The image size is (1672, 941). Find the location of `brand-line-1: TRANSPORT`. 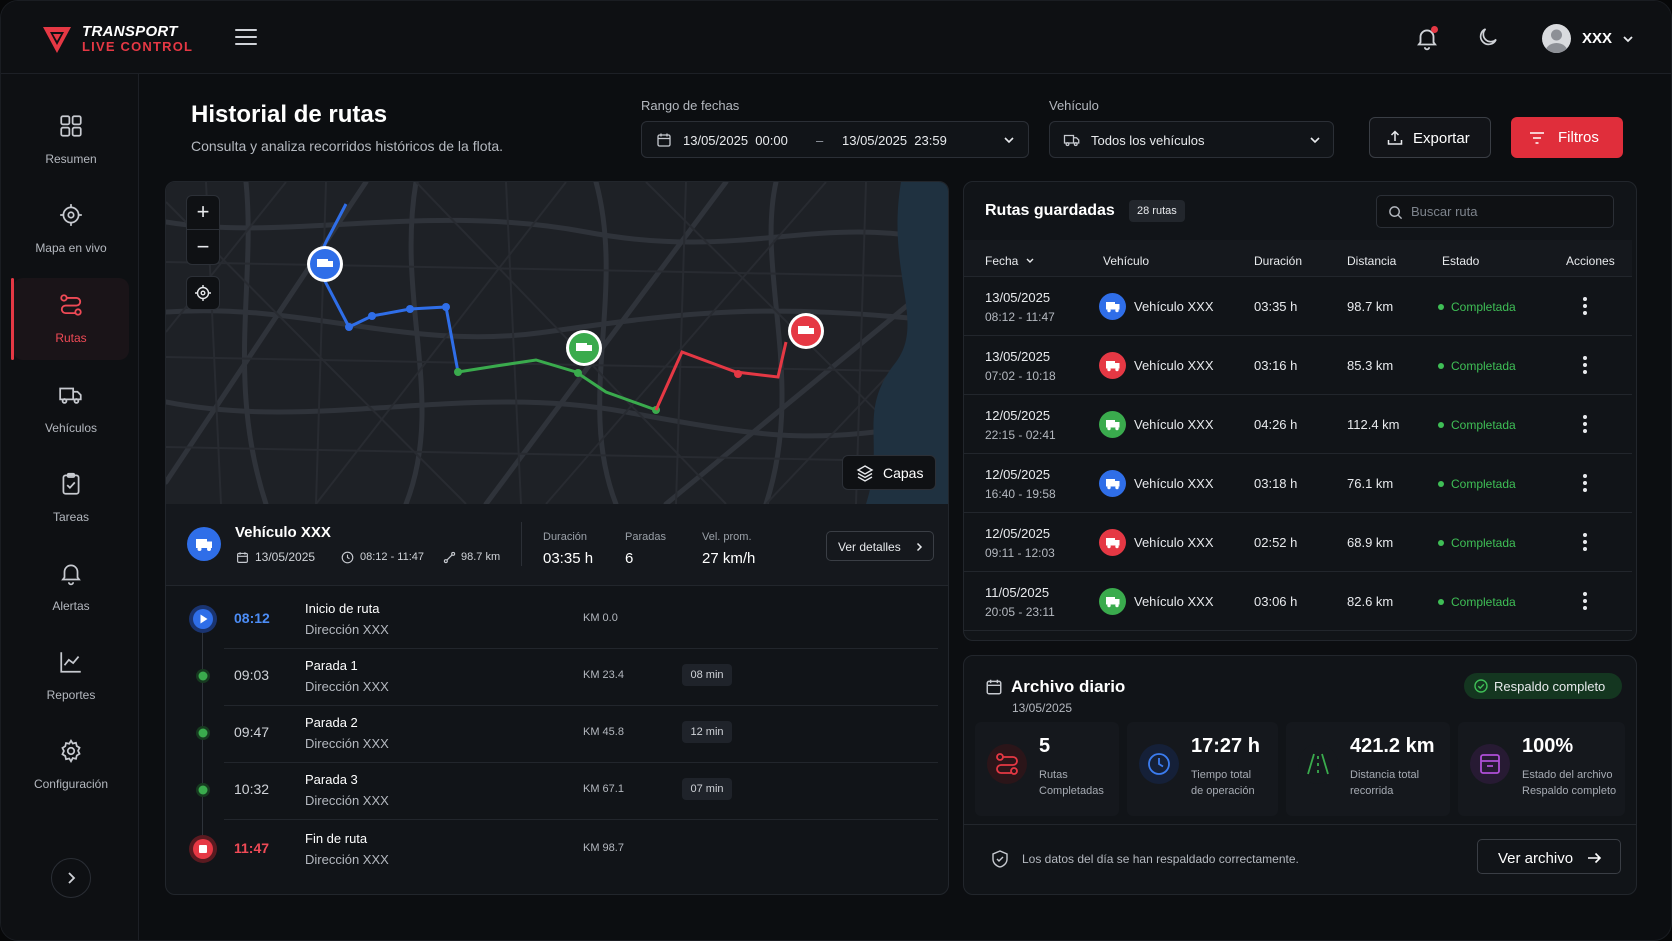

brand-line-1: TRANSPORT is located at coordinates (130, 31).